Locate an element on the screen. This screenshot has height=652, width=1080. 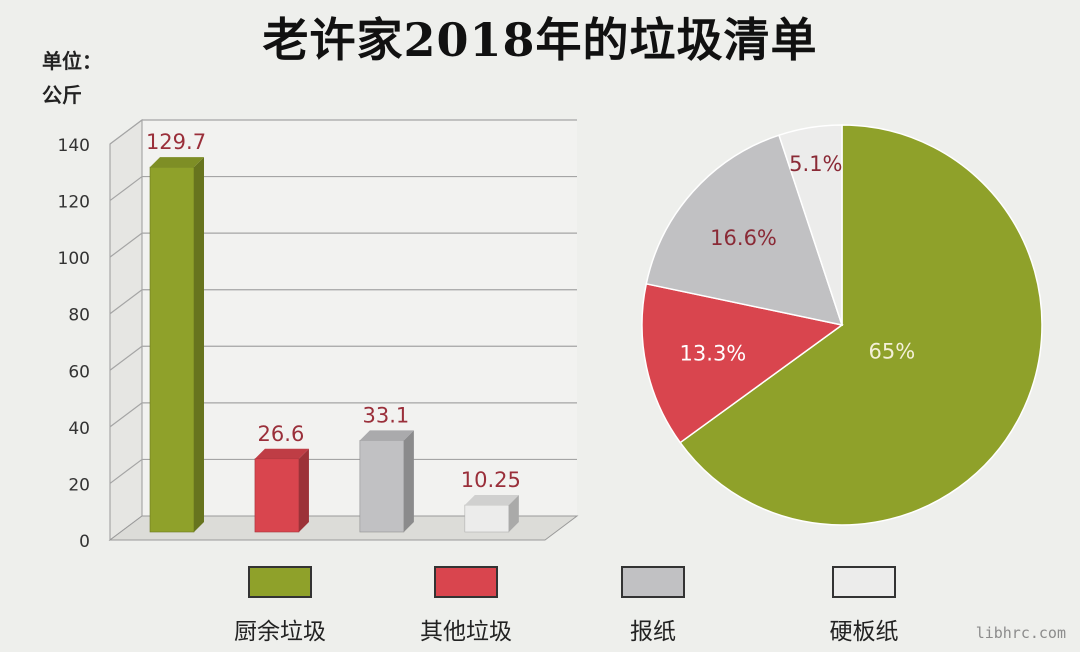
bar-data-label: 129.7 is located at coordinates (176, 142).